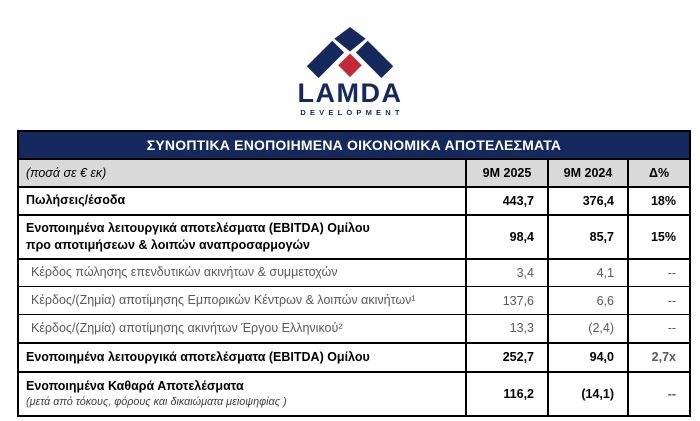  I want to click on value-9m-2024: (14,1), so click(588, 393).